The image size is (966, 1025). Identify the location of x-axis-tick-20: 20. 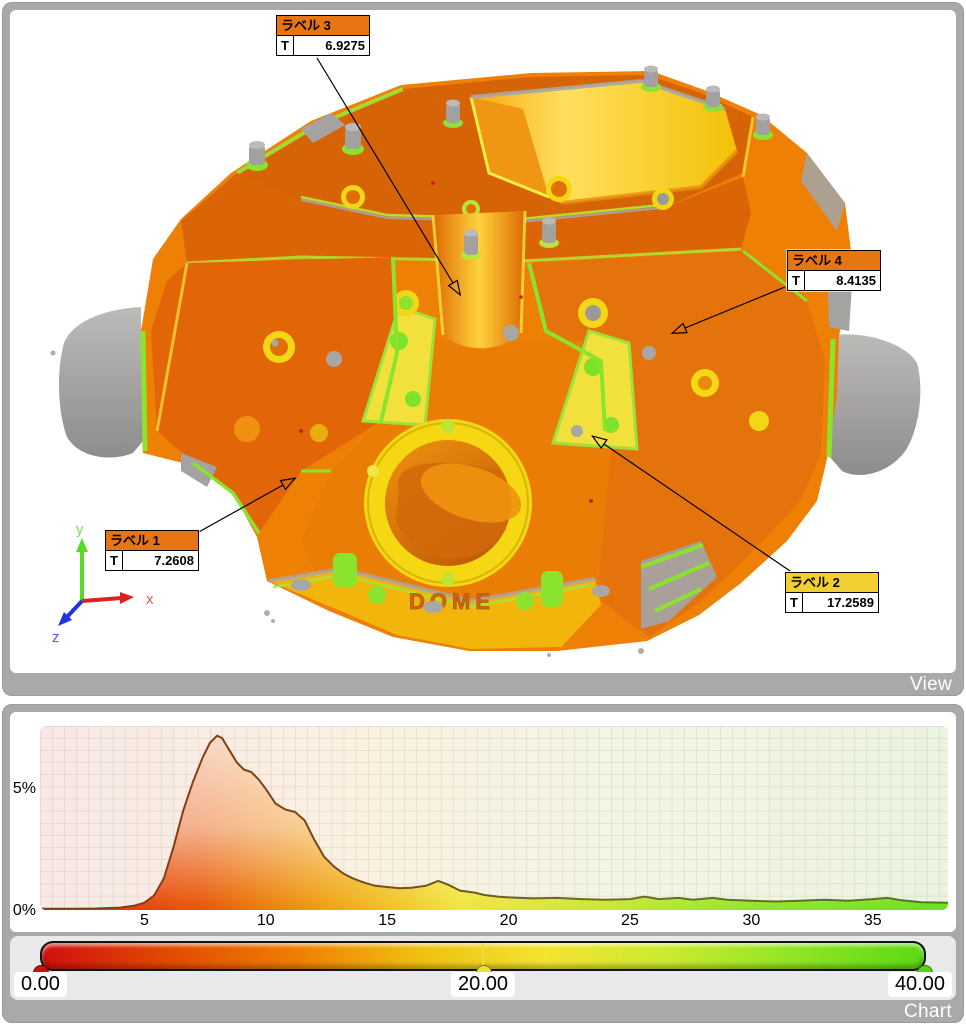
(508, 920).